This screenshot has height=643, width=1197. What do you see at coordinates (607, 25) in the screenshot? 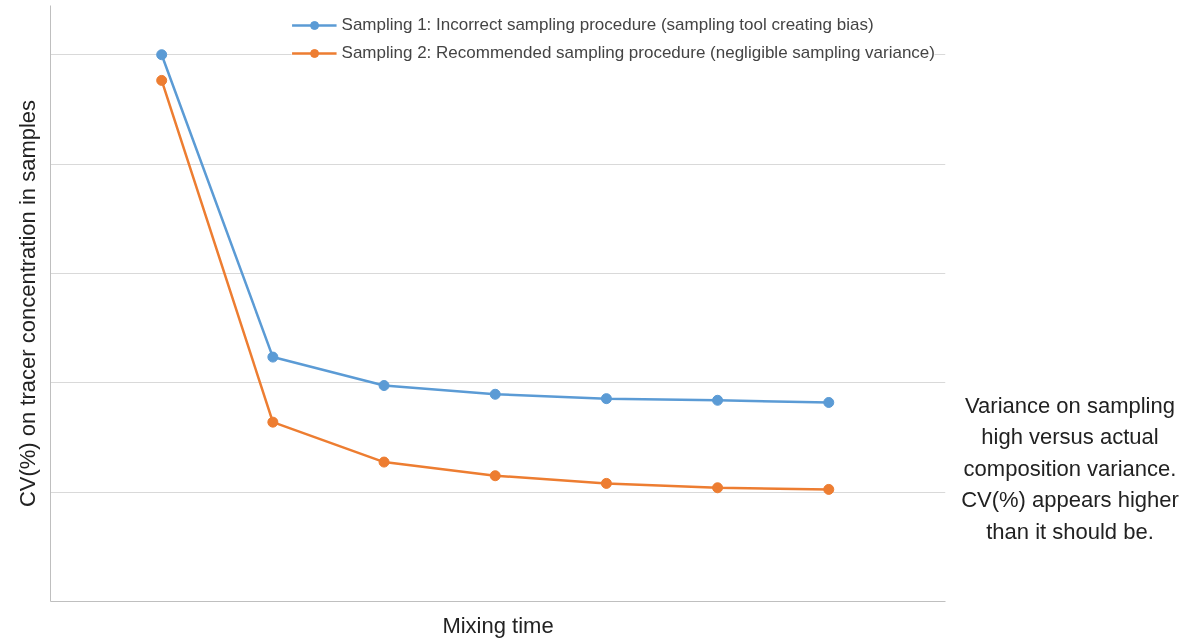
I see `legend-label: Sampling 1: Incorrect sampling procedure (sampling tool creating bias)` at bounding box center [607, 25].